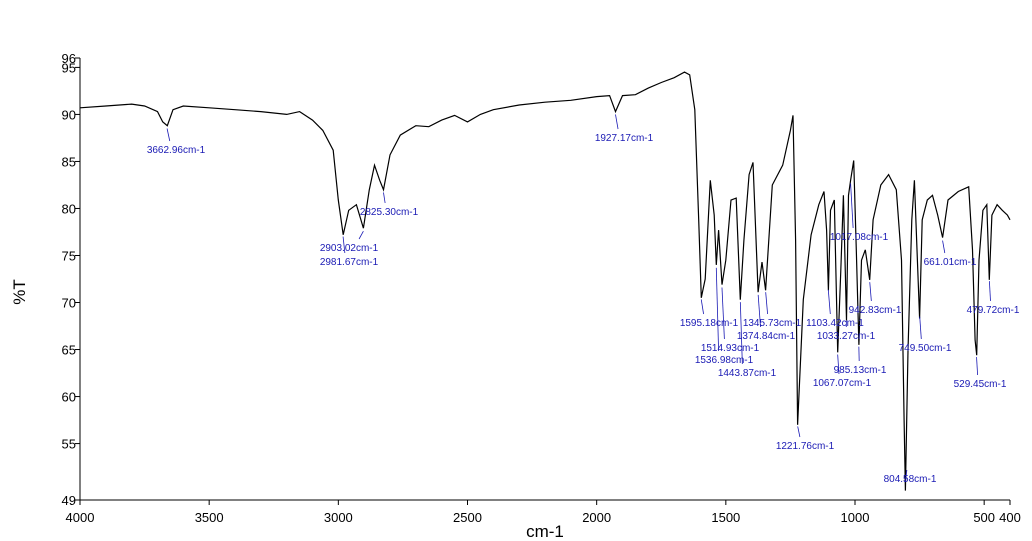 The height and width of the screenshot is (541, 1032). What do you see at coordinates (389, 212) in the screenshot?
I see `annotation-label: 2825.30cm-1` at bounding box center [389, 212].